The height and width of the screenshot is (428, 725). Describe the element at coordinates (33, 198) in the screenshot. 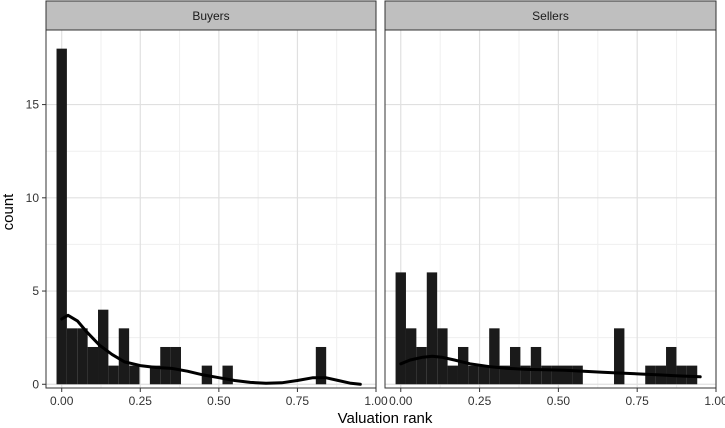

I see `y-tick-label: 10` at that location.